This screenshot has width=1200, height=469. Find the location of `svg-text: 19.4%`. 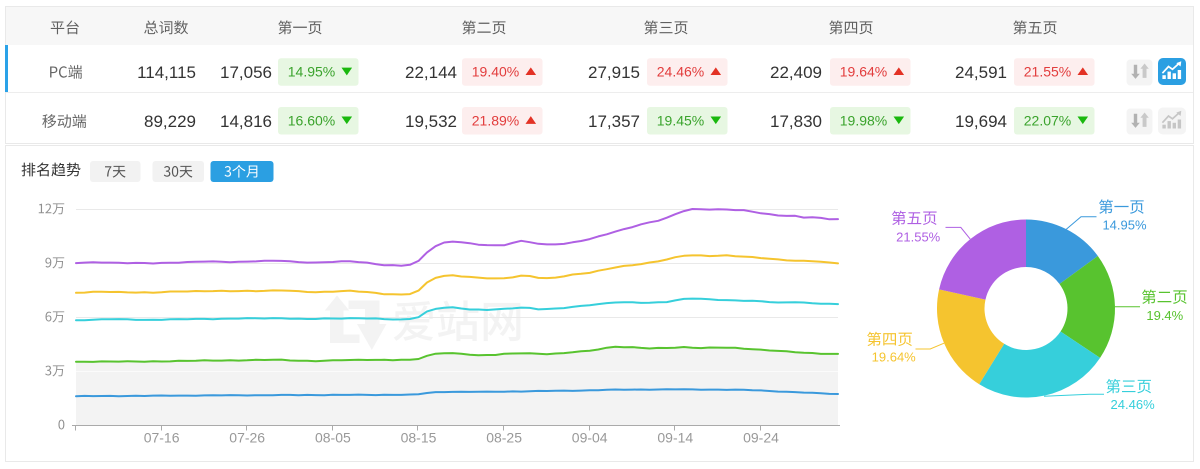

svg-text: 19.4% is located at coordinates (1164, 315).